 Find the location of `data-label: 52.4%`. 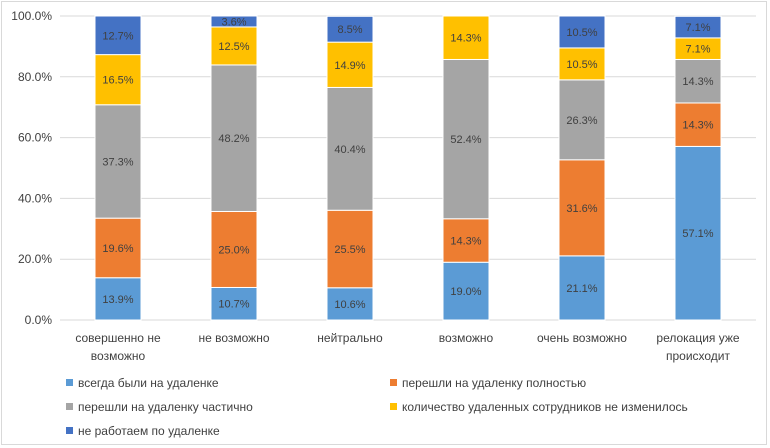

data-label: 52.4% is located at coordinates (465, 140).